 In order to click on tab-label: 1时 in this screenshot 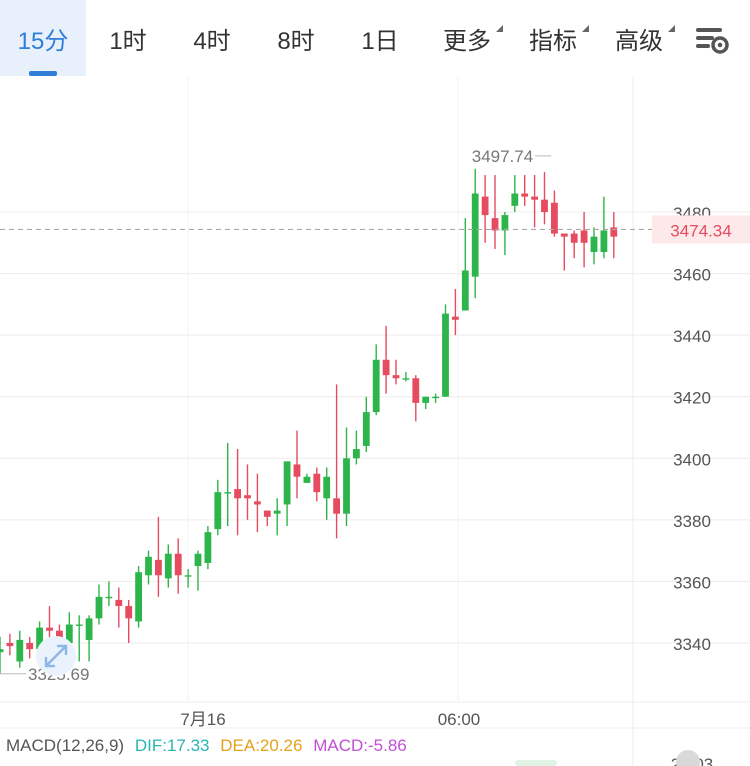, I will do `click(128, 41)`.